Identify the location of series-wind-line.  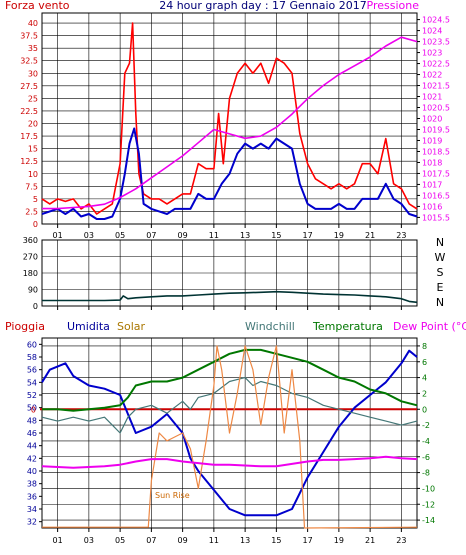
(229, 173).